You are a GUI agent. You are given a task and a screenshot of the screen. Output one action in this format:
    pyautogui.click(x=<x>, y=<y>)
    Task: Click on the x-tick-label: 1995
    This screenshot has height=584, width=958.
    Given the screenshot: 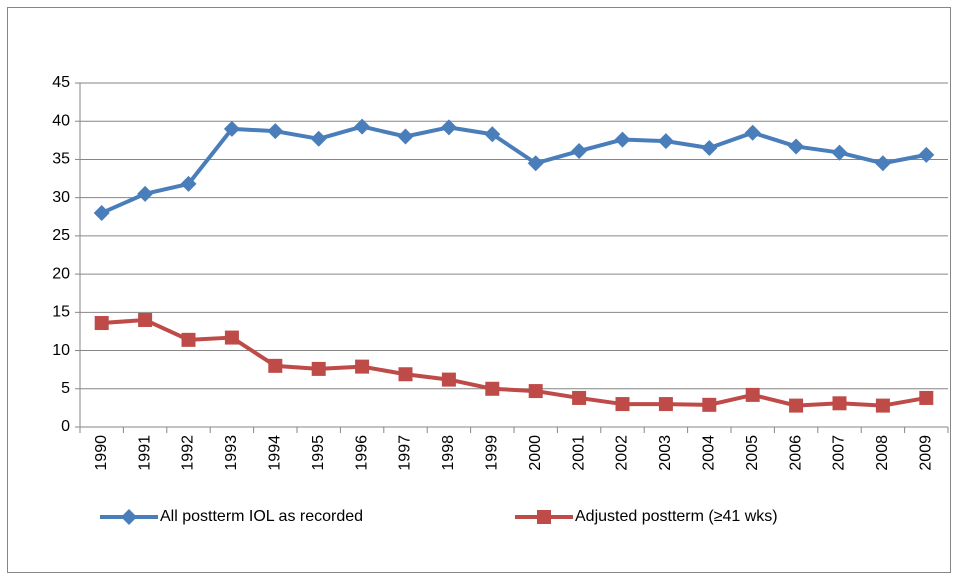 What is the action you would take?
    pyautogui.click(x=318, y=453)
    